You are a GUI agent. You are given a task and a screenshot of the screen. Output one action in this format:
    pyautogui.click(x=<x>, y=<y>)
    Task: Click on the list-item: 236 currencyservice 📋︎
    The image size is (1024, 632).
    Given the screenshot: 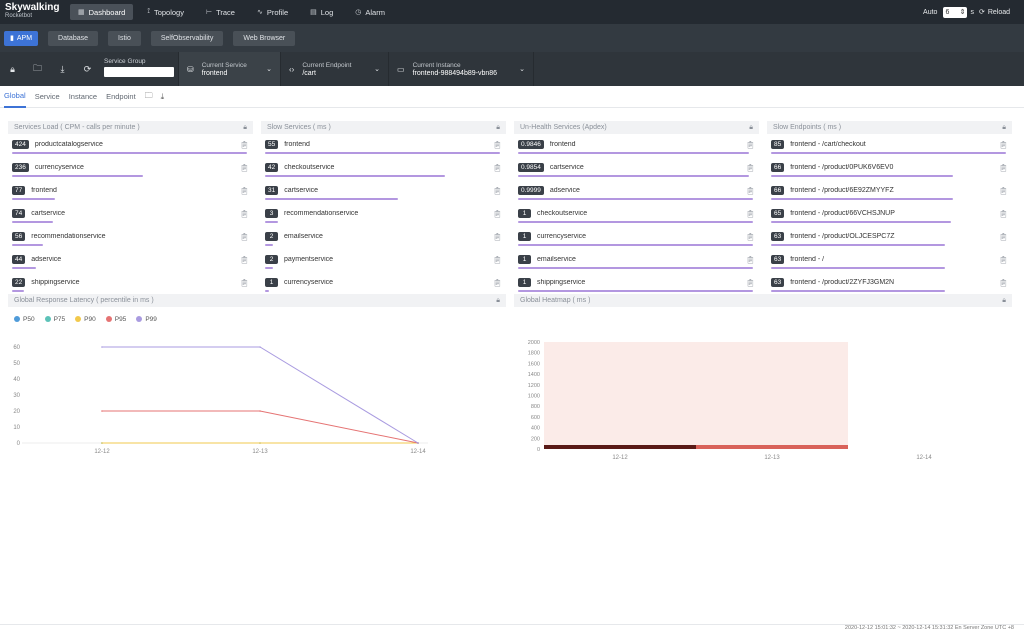 What is the action you would take?
    pyautogui.click(x=130, y=168)
    